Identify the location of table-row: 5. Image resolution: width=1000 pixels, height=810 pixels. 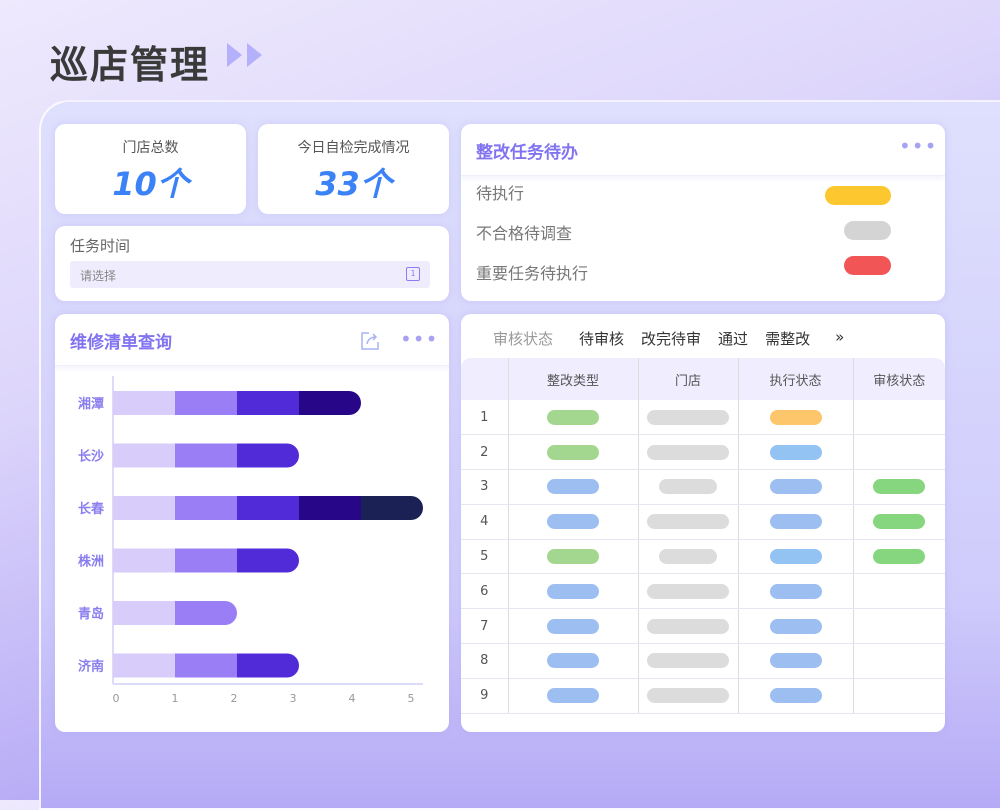
(703, 557).